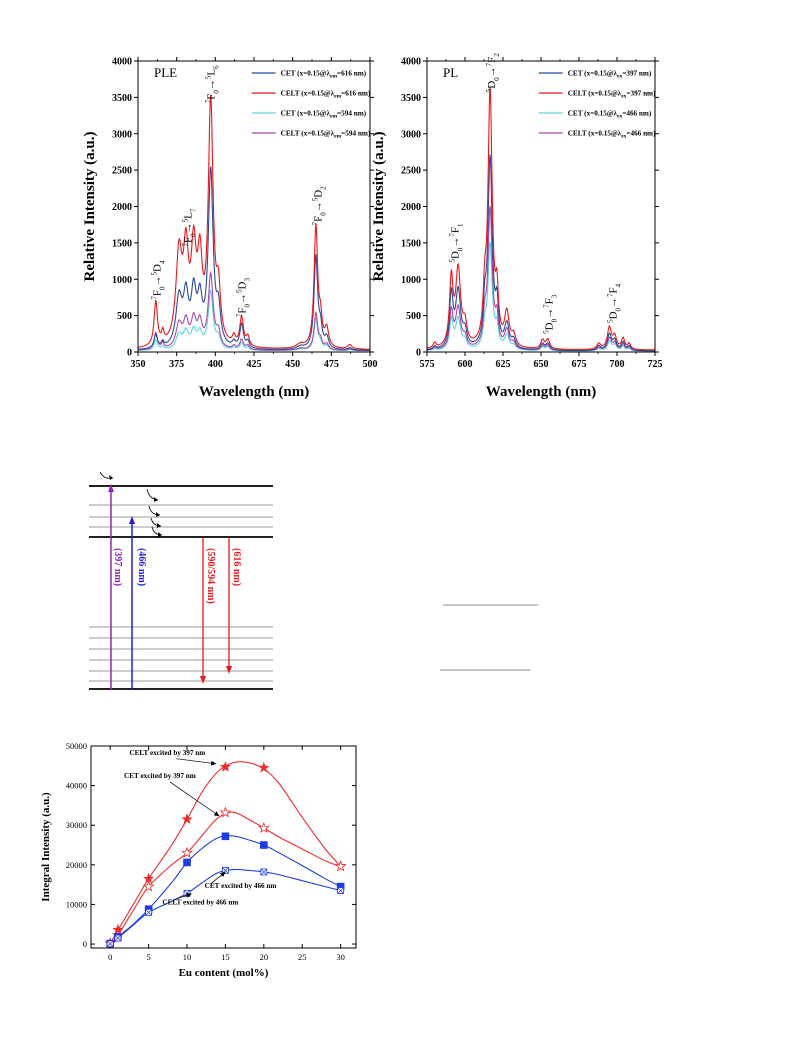 This screenshot has width=793, height=1048. Describe the element at coordinates (210, 576) in the screenshot. I see `emission-label-594: (590/594 nm)` at that location.